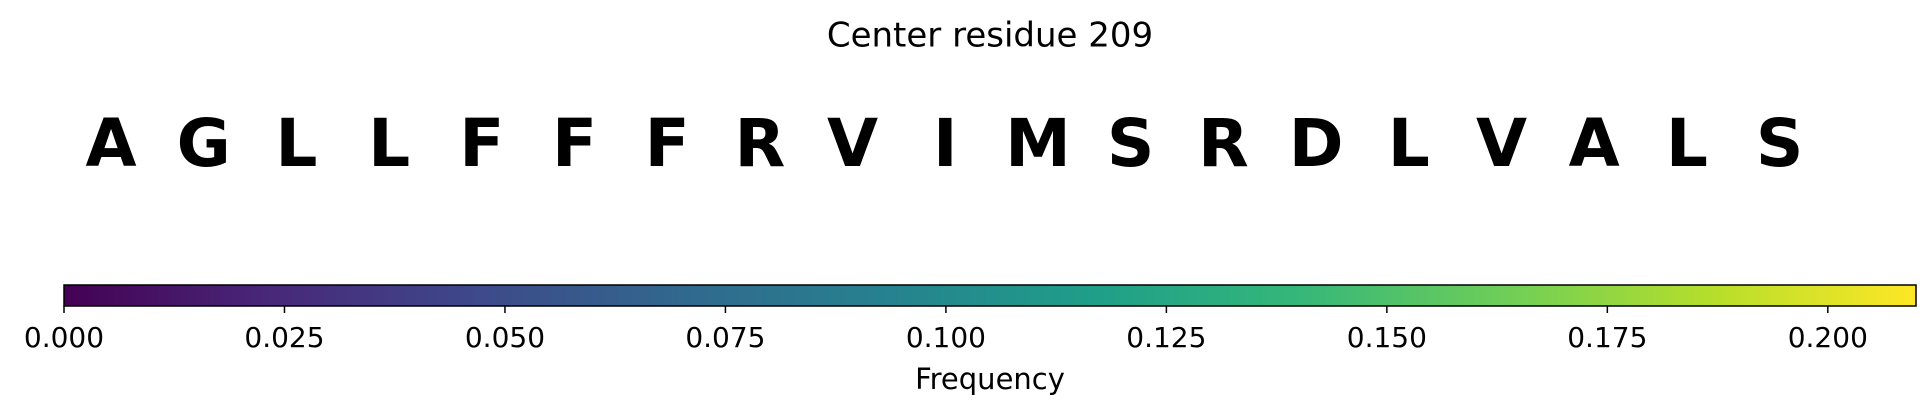 The image size is (1927, 420). I want to click on colorbar, so click(990, 295).